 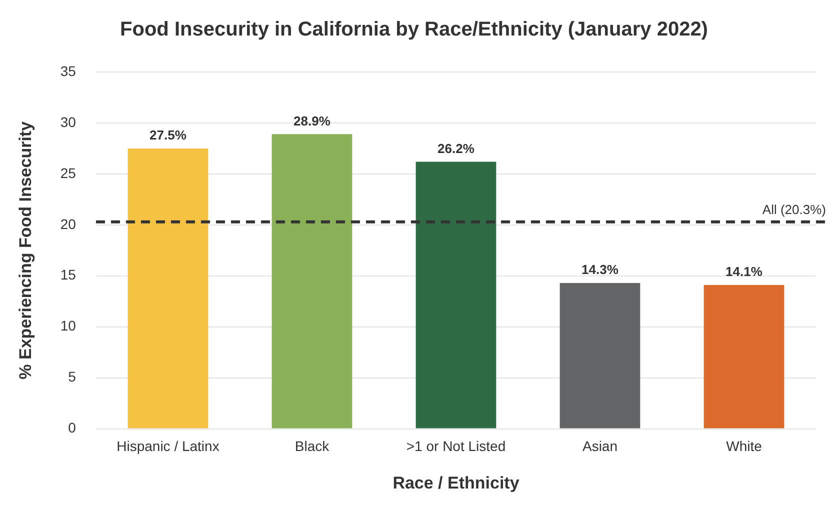 What do you see at coordinates (456, 482) in the screenshot?
I see `x-axis-title: Race / Ethnicity` at bounding box center [456, 482].